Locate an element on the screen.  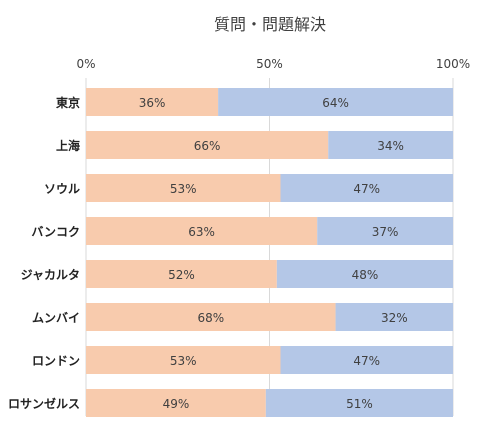
category-label: ロンドン is located at coordinates (56, 361).